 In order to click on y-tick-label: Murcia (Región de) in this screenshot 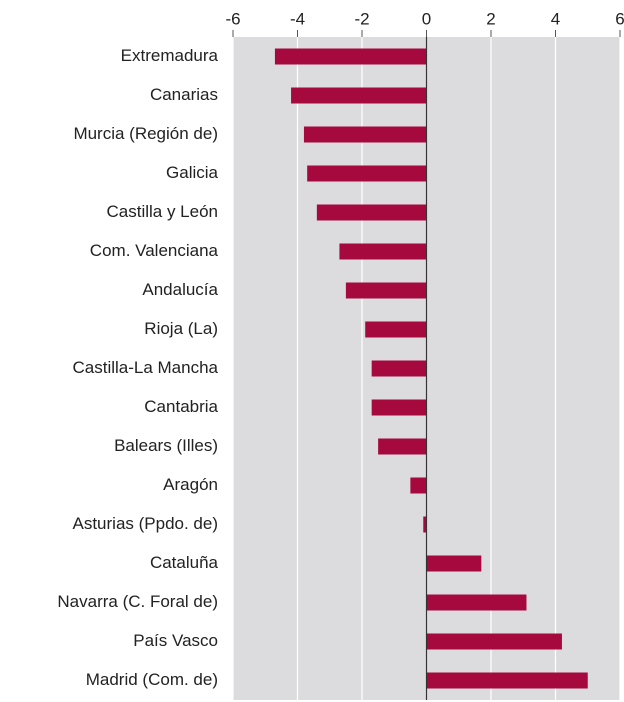, I will do `click(145, 133)`.